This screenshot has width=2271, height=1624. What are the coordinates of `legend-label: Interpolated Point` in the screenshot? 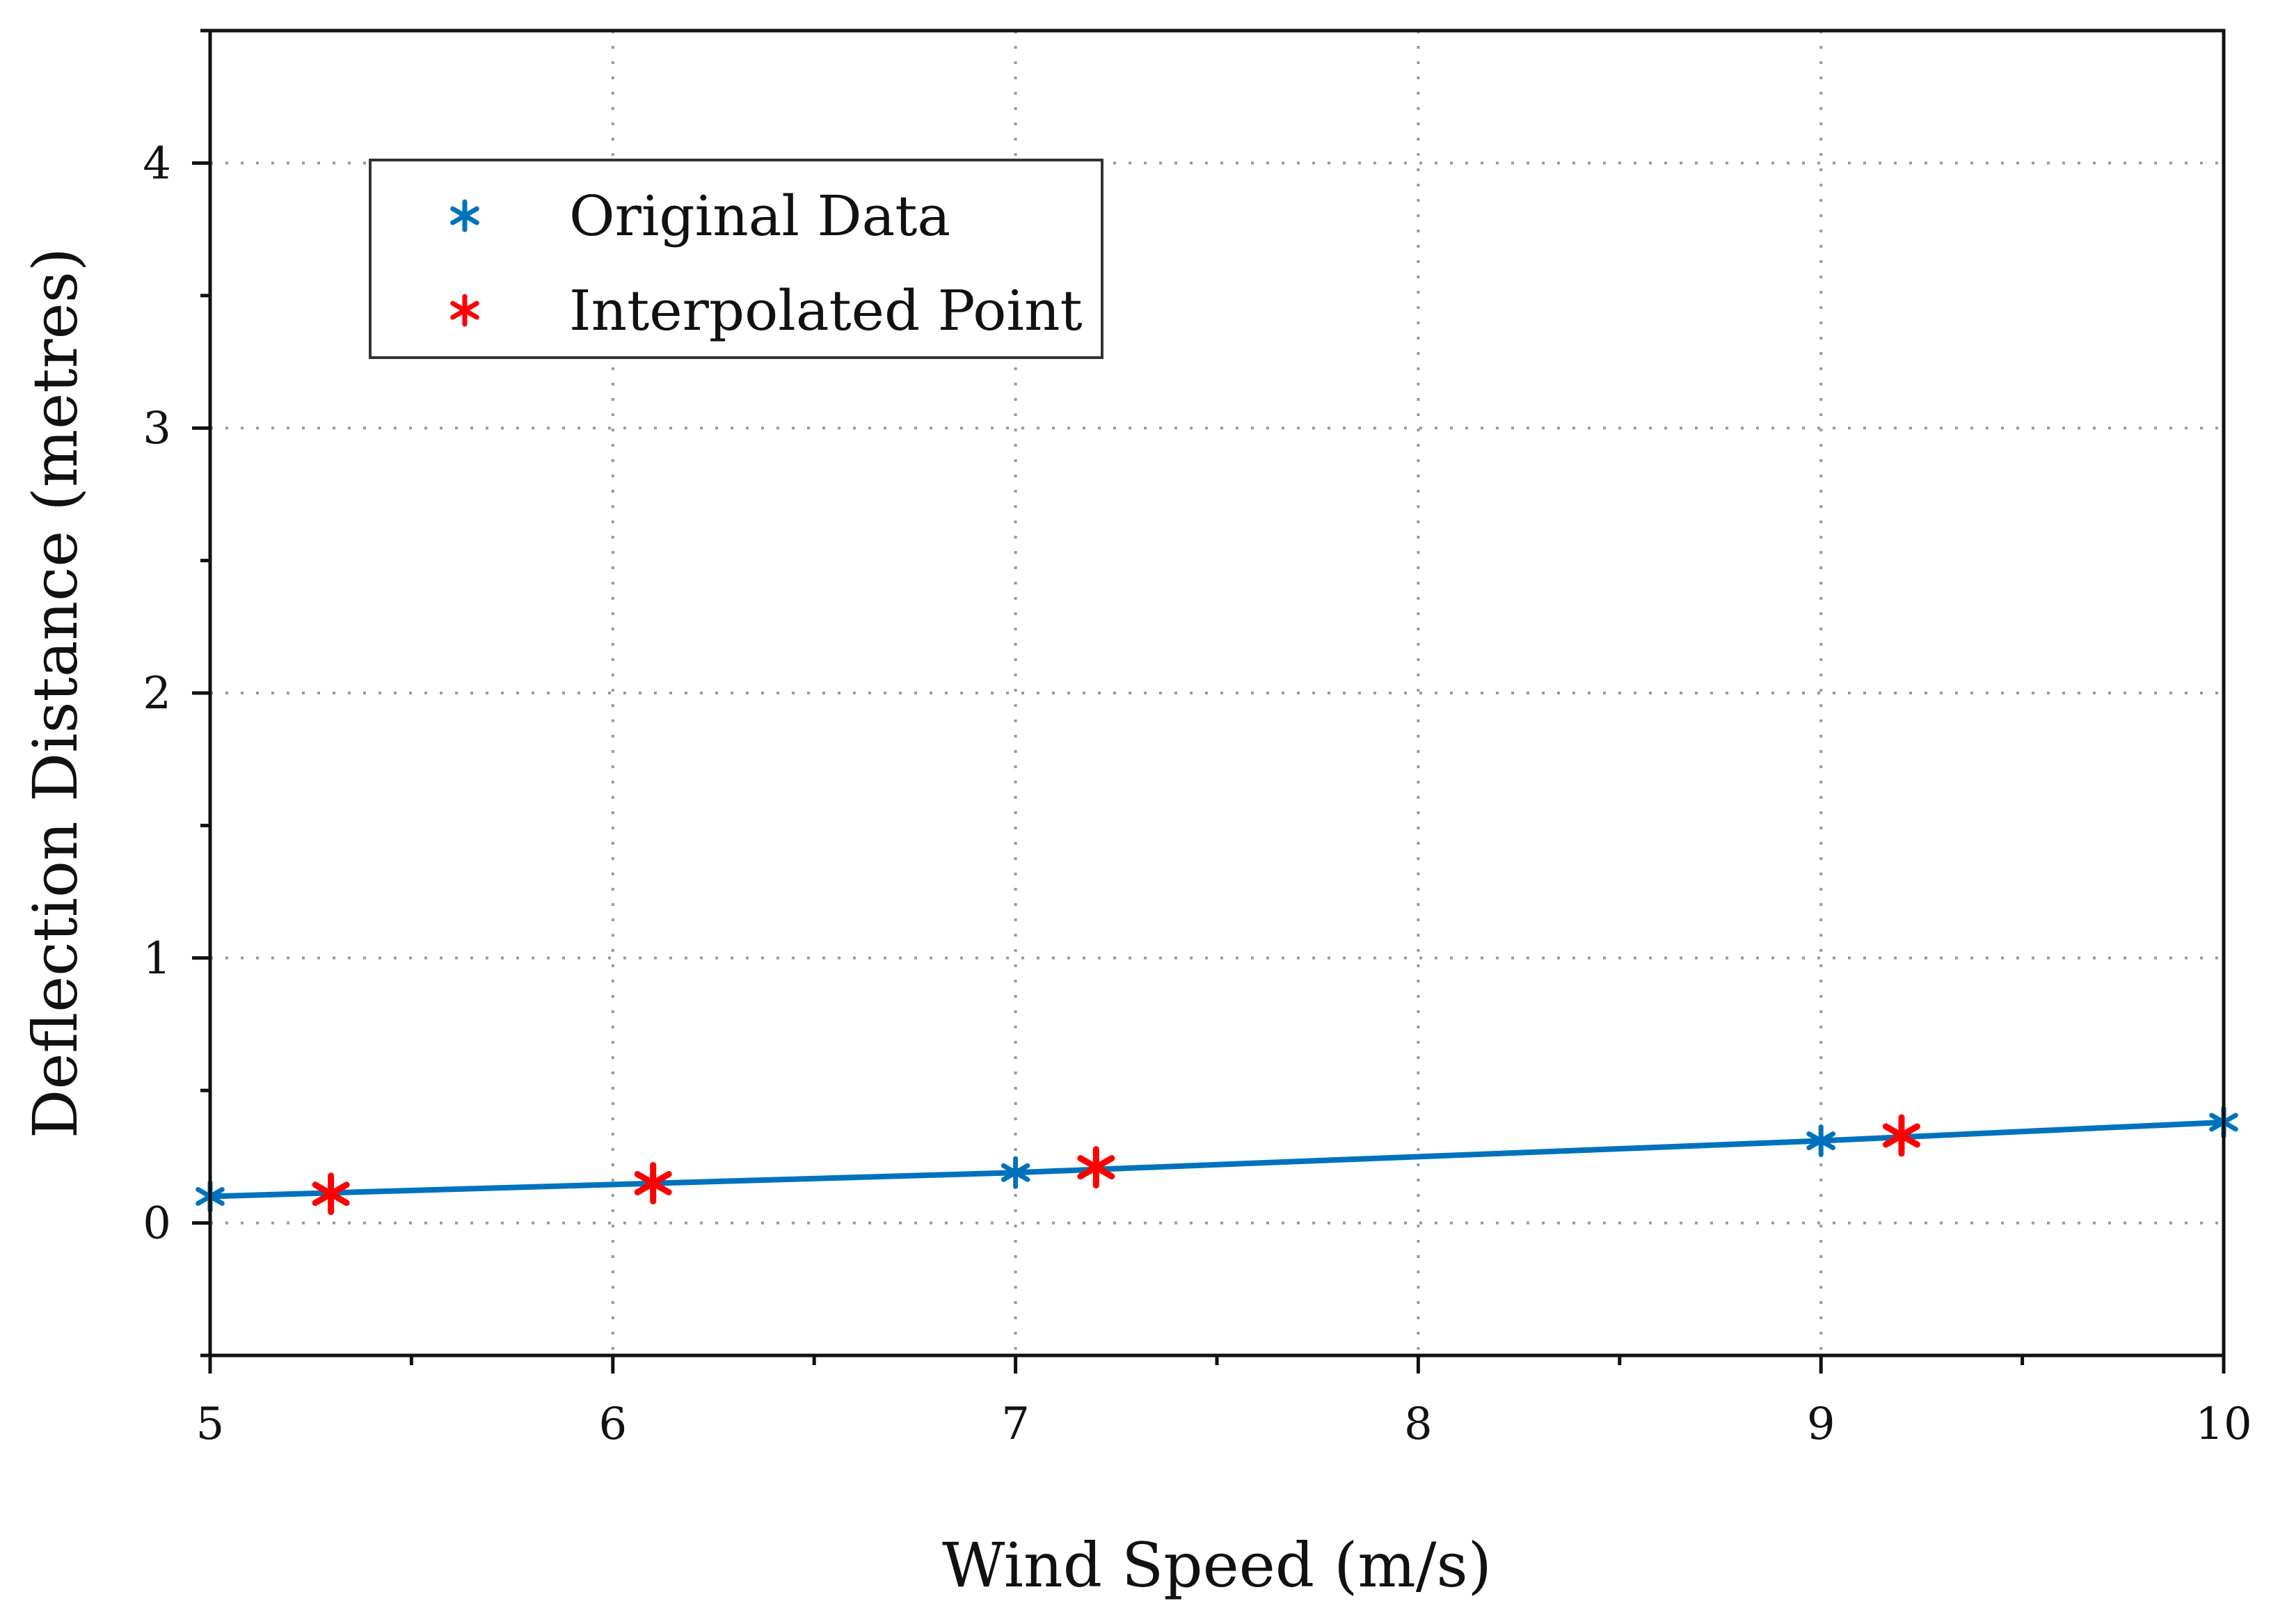 It's located at (826, 310).